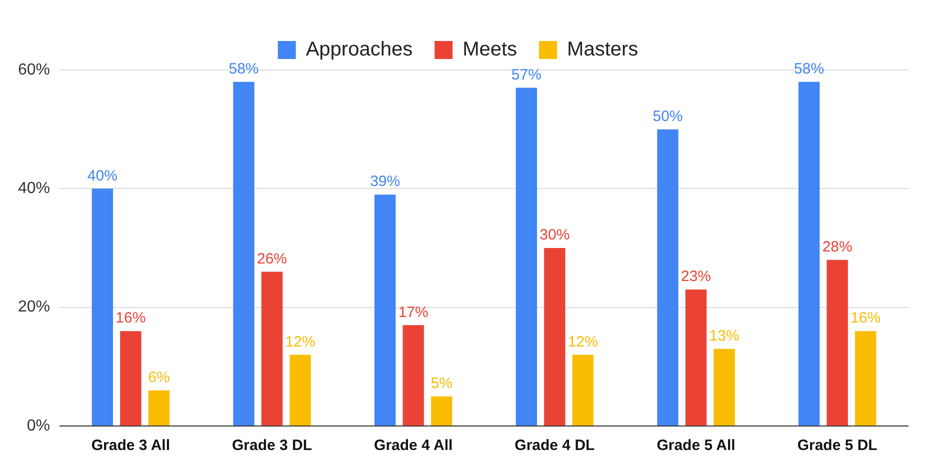 The image size is (926, 466). I want to click on x-tick-label: Grade 3 DL, so click(272, 445).